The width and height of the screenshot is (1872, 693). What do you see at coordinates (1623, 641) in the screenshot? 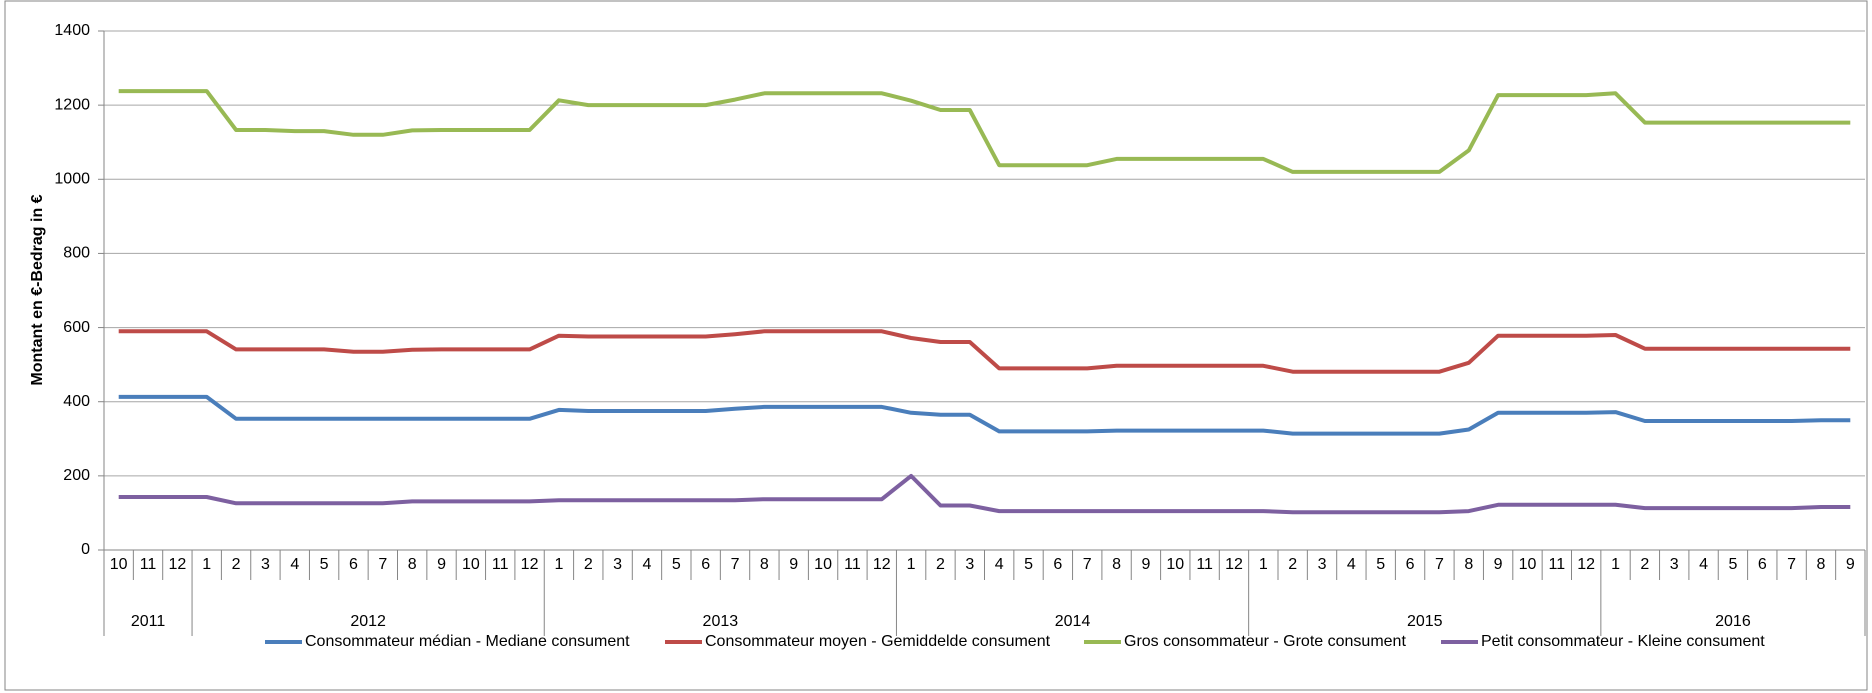
I see `legend-label: Petit consommateur - Kleine consument` at bounding box center [1623, 641].